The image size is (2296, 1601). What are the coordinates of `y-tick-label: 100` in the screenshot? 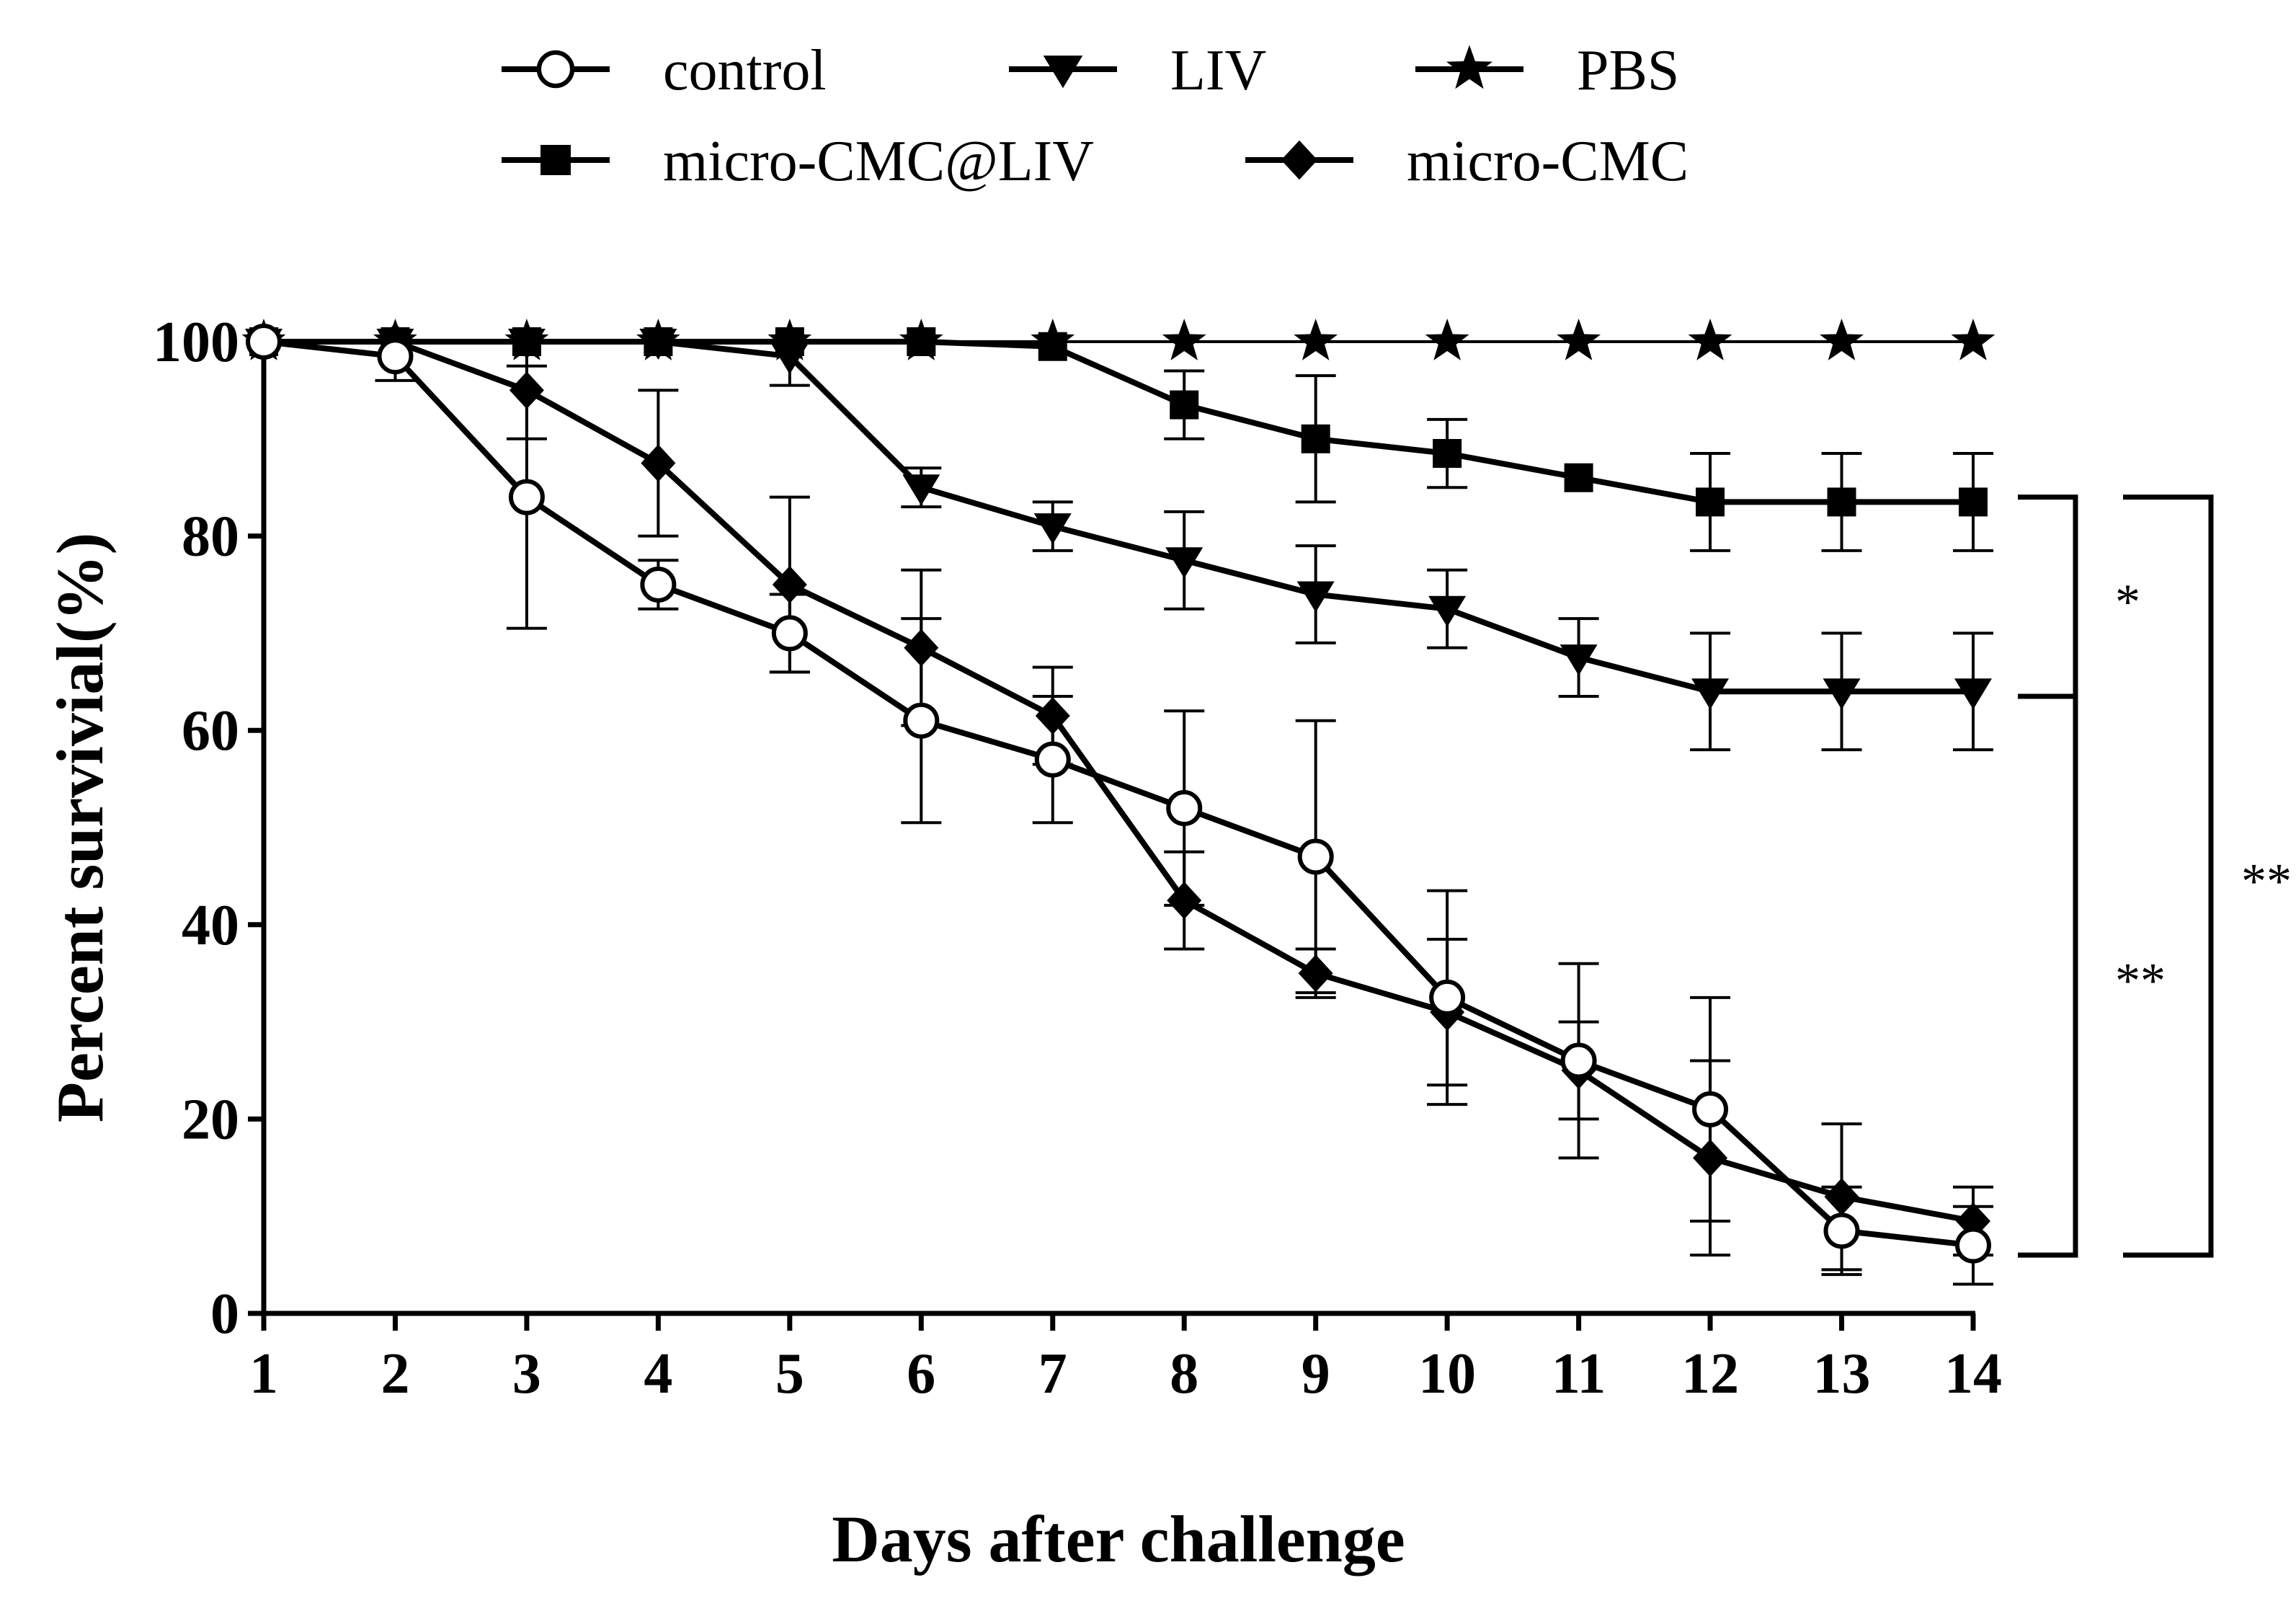 It's located at (196, 342).